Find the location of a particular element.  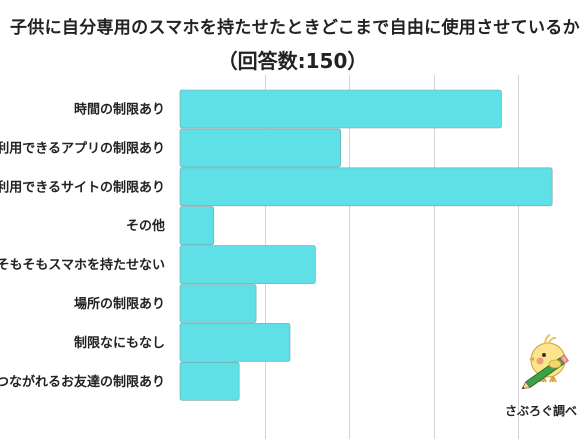

category-label: その他 is located at coordinates (145, 226).